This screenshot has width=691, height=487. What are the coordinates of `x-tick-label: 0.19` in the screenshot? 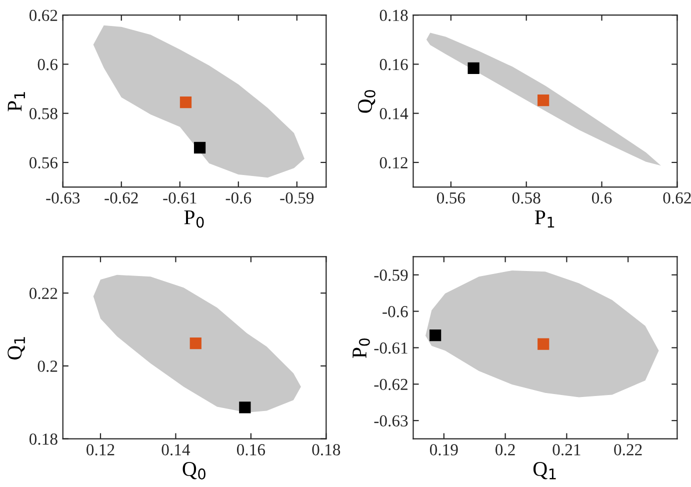 It's located at (444, 450).